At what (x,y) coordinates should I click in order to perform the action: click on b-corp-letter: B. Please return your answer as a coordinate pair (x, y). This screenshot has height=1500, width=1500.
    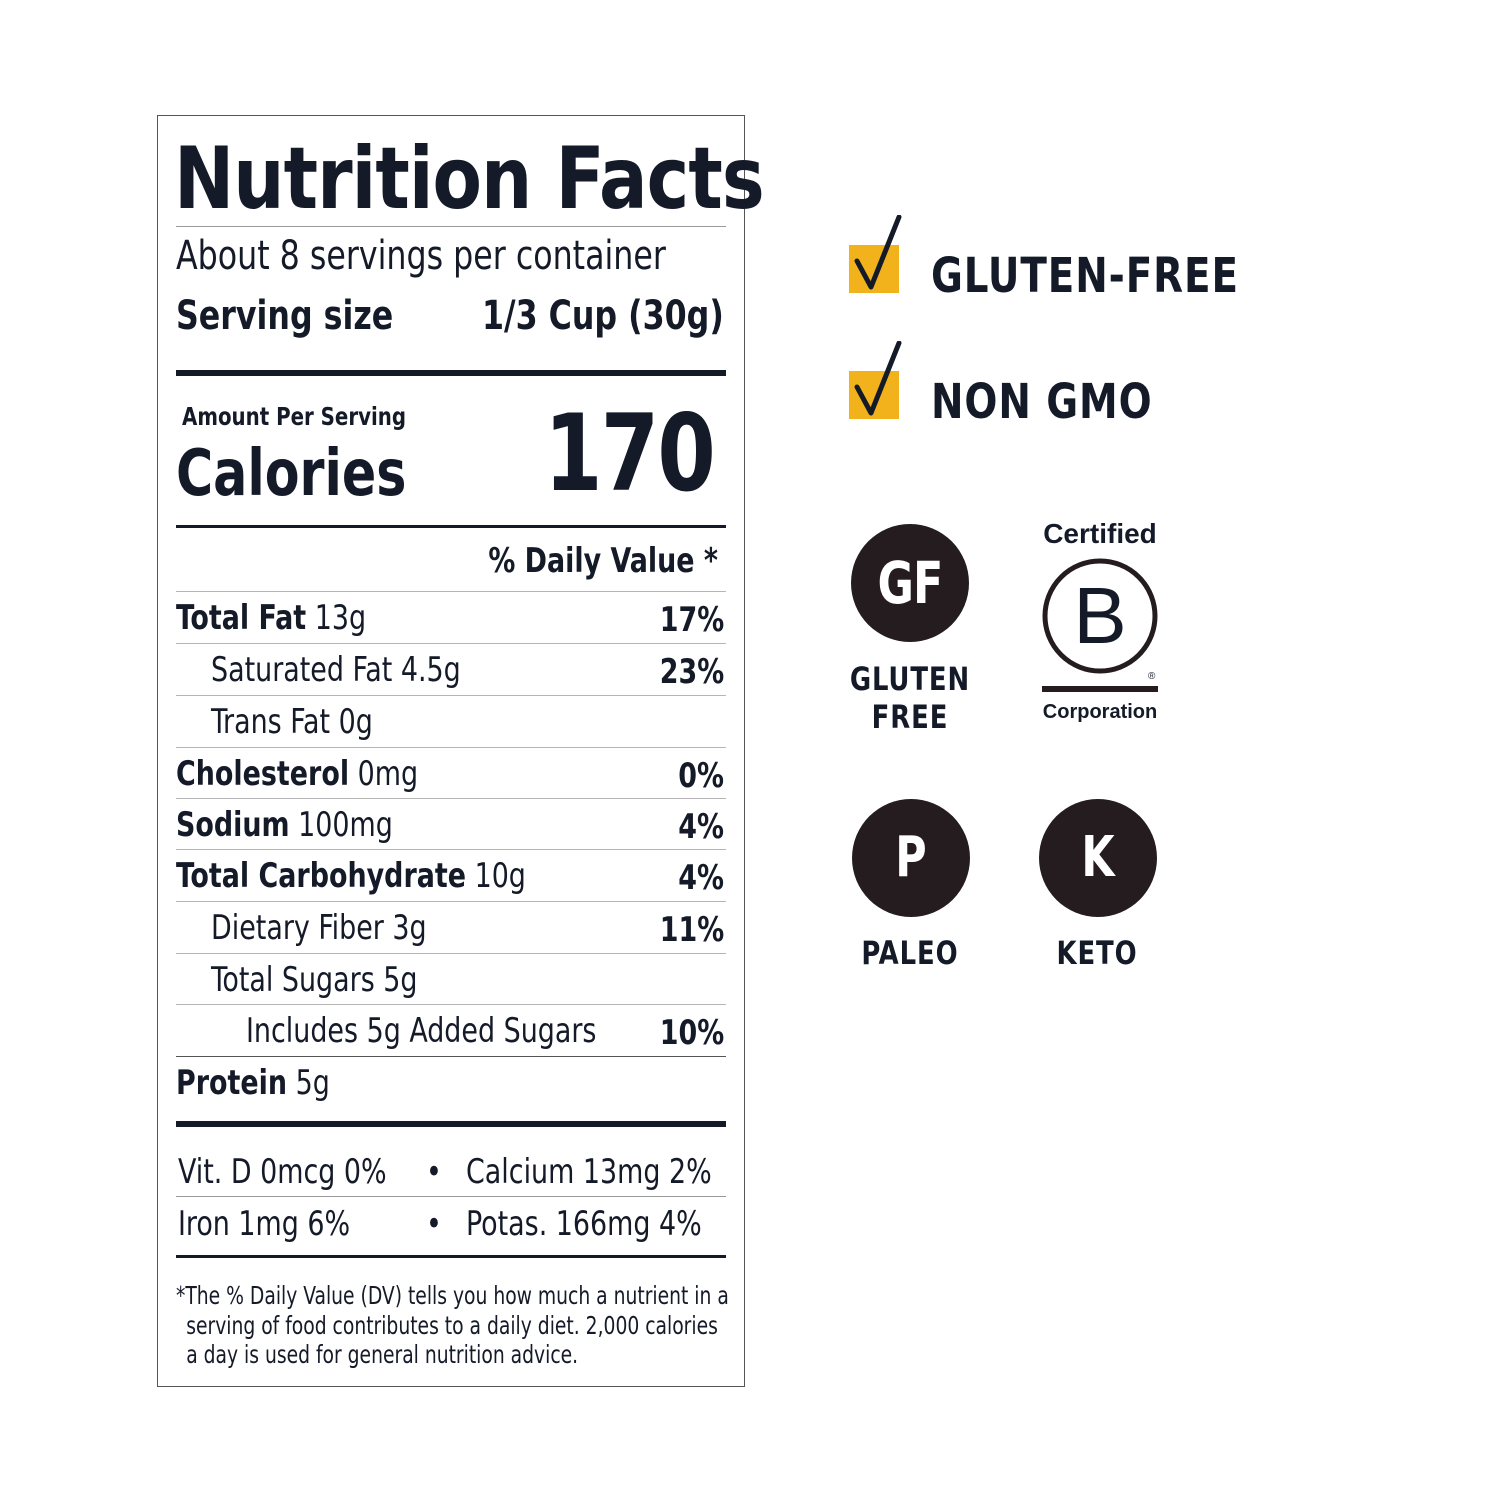
    Looking at the image, I should click on (1100, 615).